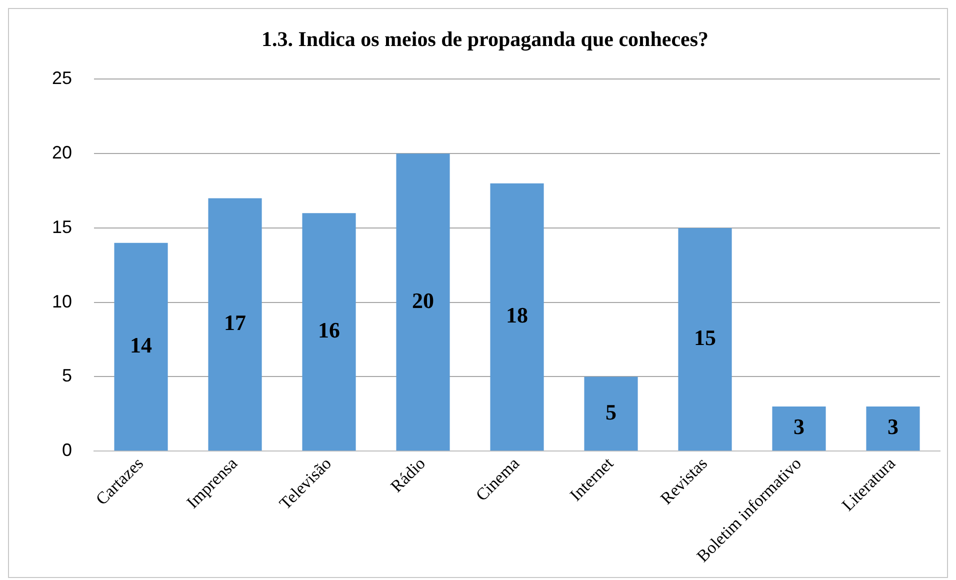 Image resolution: width=956 pixels, height=580 pixels. What do you see at coordinates (62, 226) in the screenshot?
I see `y-tick-label: 15` at bounding box center [62, 226].